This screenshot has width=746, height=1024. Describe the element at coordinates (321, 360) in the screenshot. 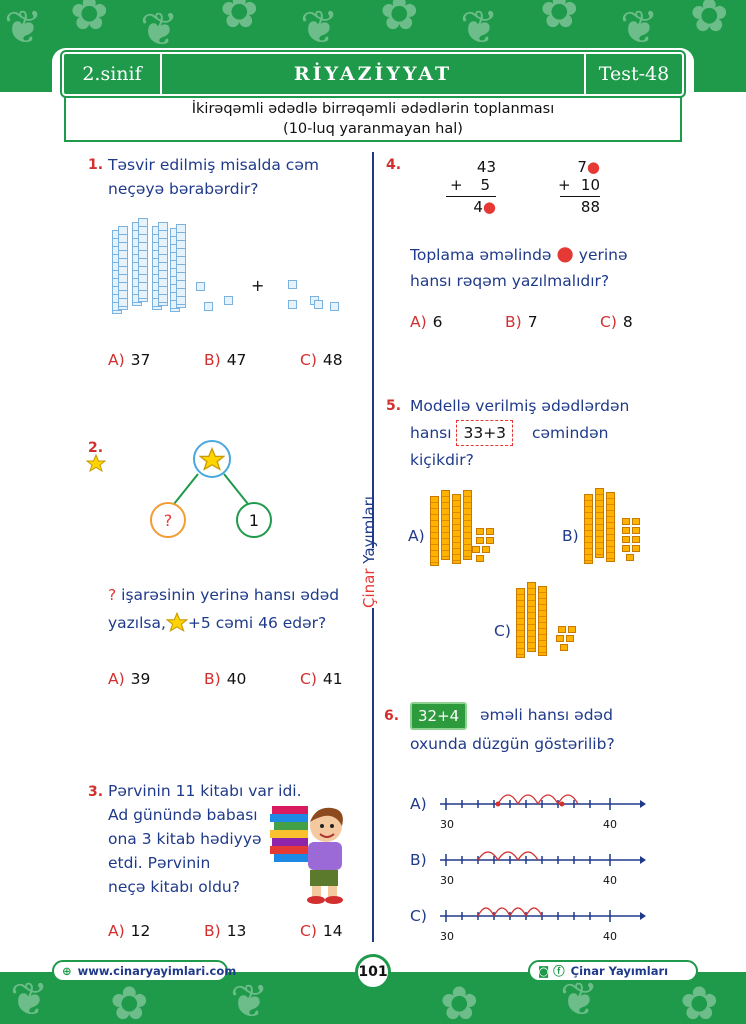

I see `q1-answer-c: C) 48` at that location.